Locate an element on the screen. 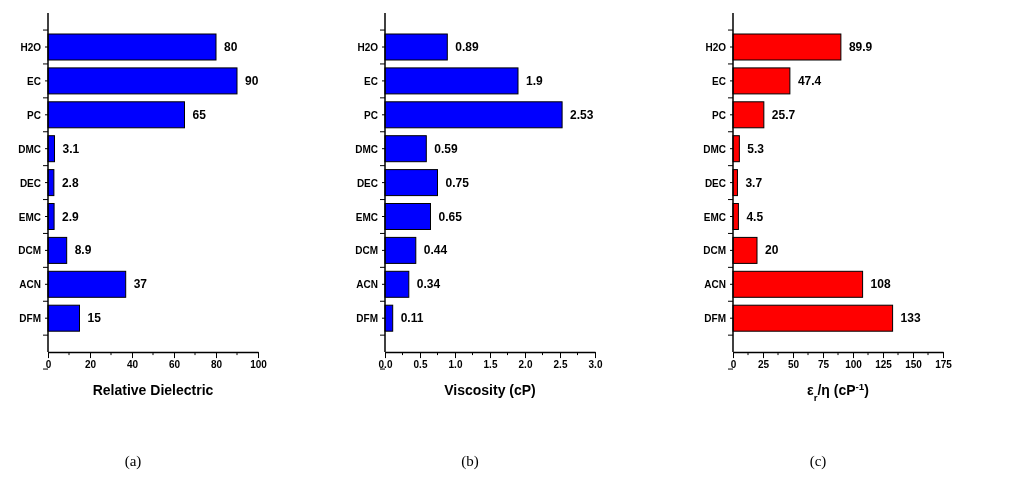 The height and width of the screenshot is (491, 1014). x-tick-label: 125 is located at coordinates (884, 365).